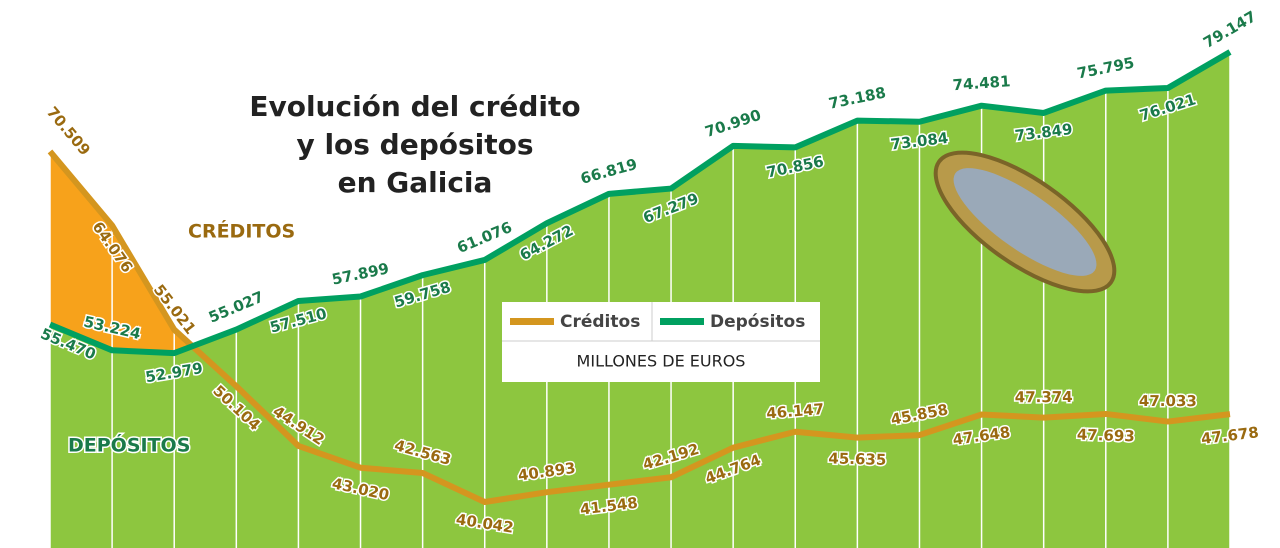 The width and height of the screenshot is (1280, 548). Describe the element at coordinates (733, 123) in the screenshot. I see `value-label: 70.990` at that location.